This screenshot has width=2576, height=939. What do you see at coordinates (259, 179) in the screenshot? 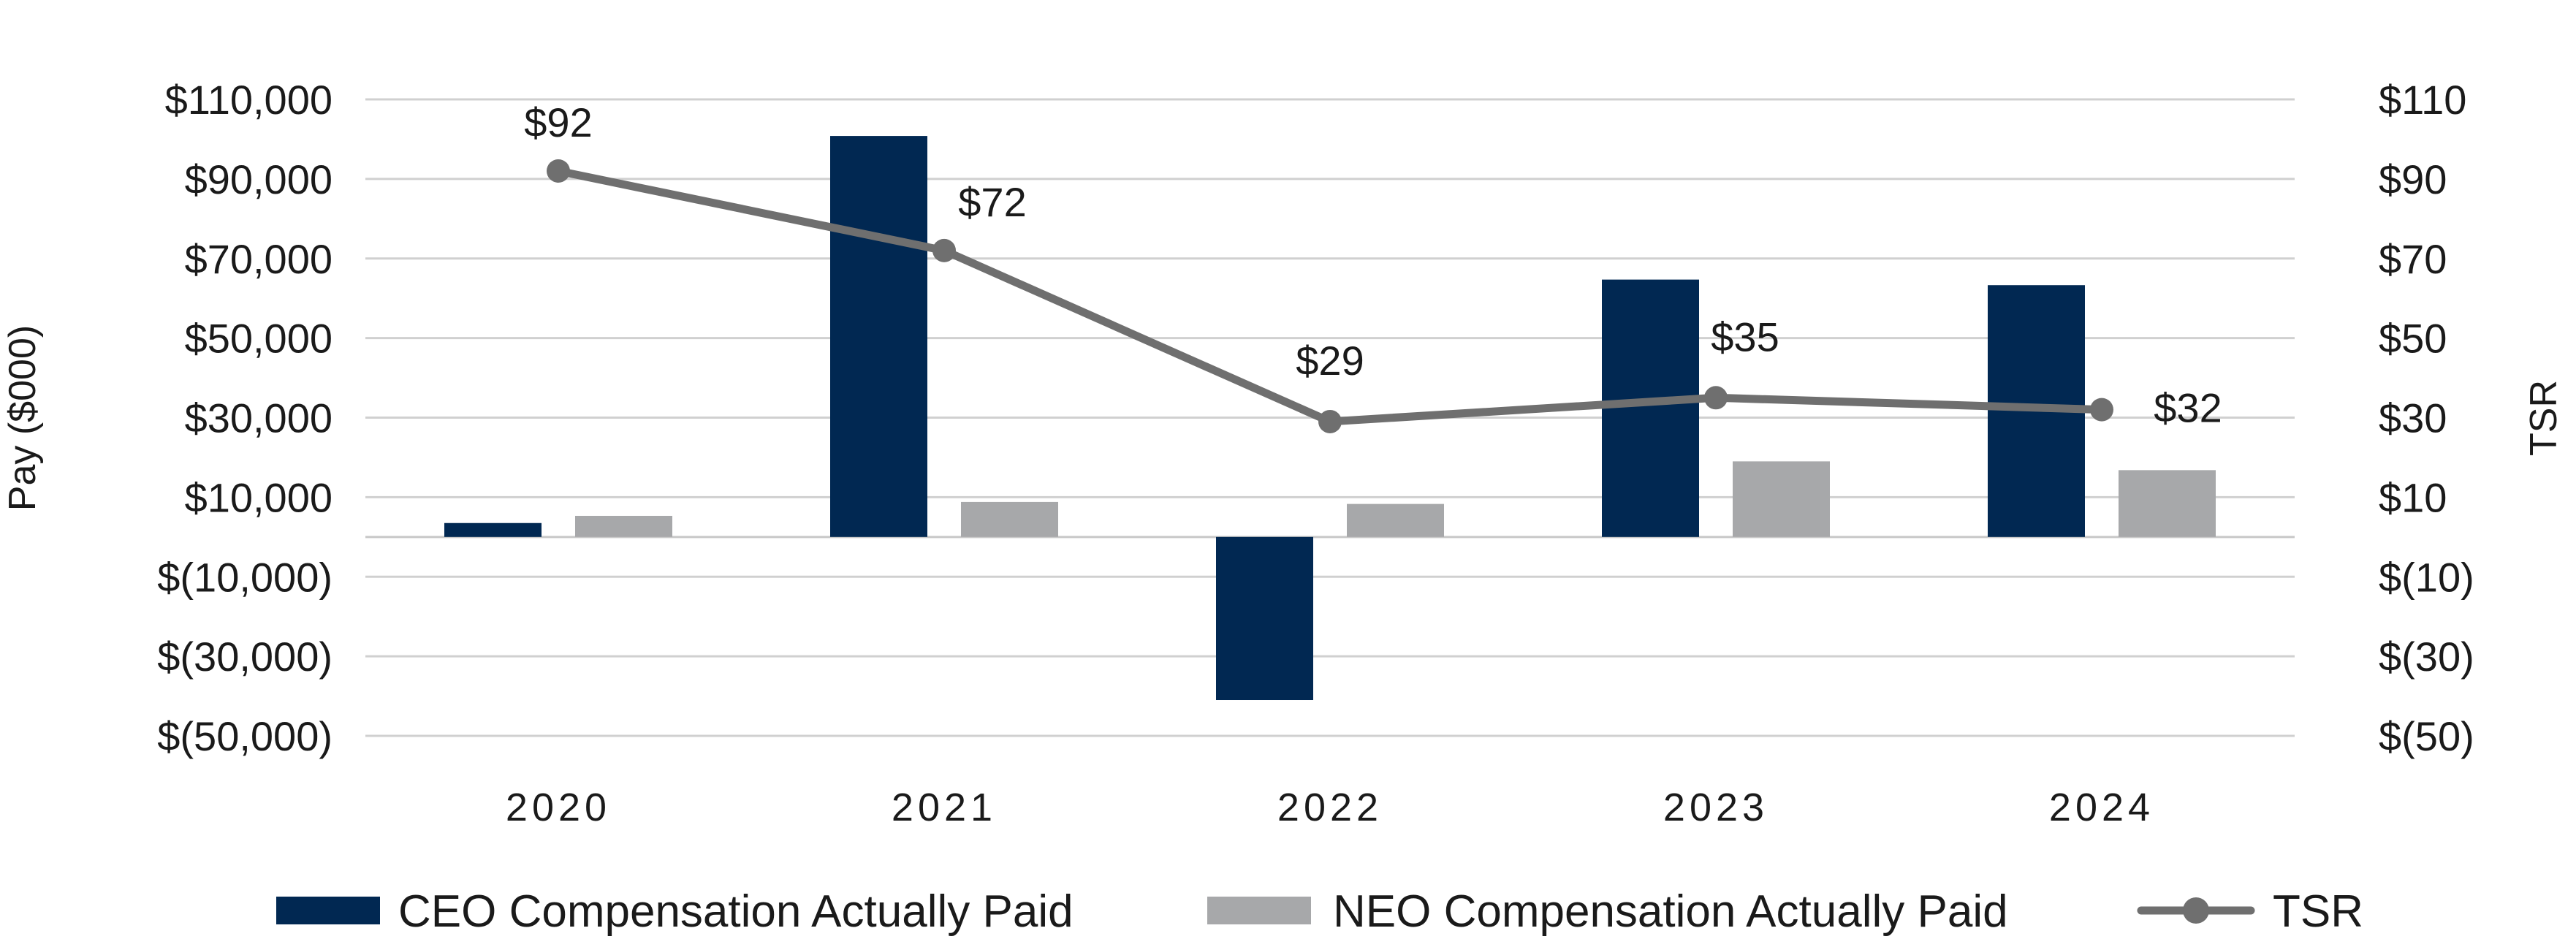
I see `y-tick-label: $90,000` at bounding box center [259, 179].